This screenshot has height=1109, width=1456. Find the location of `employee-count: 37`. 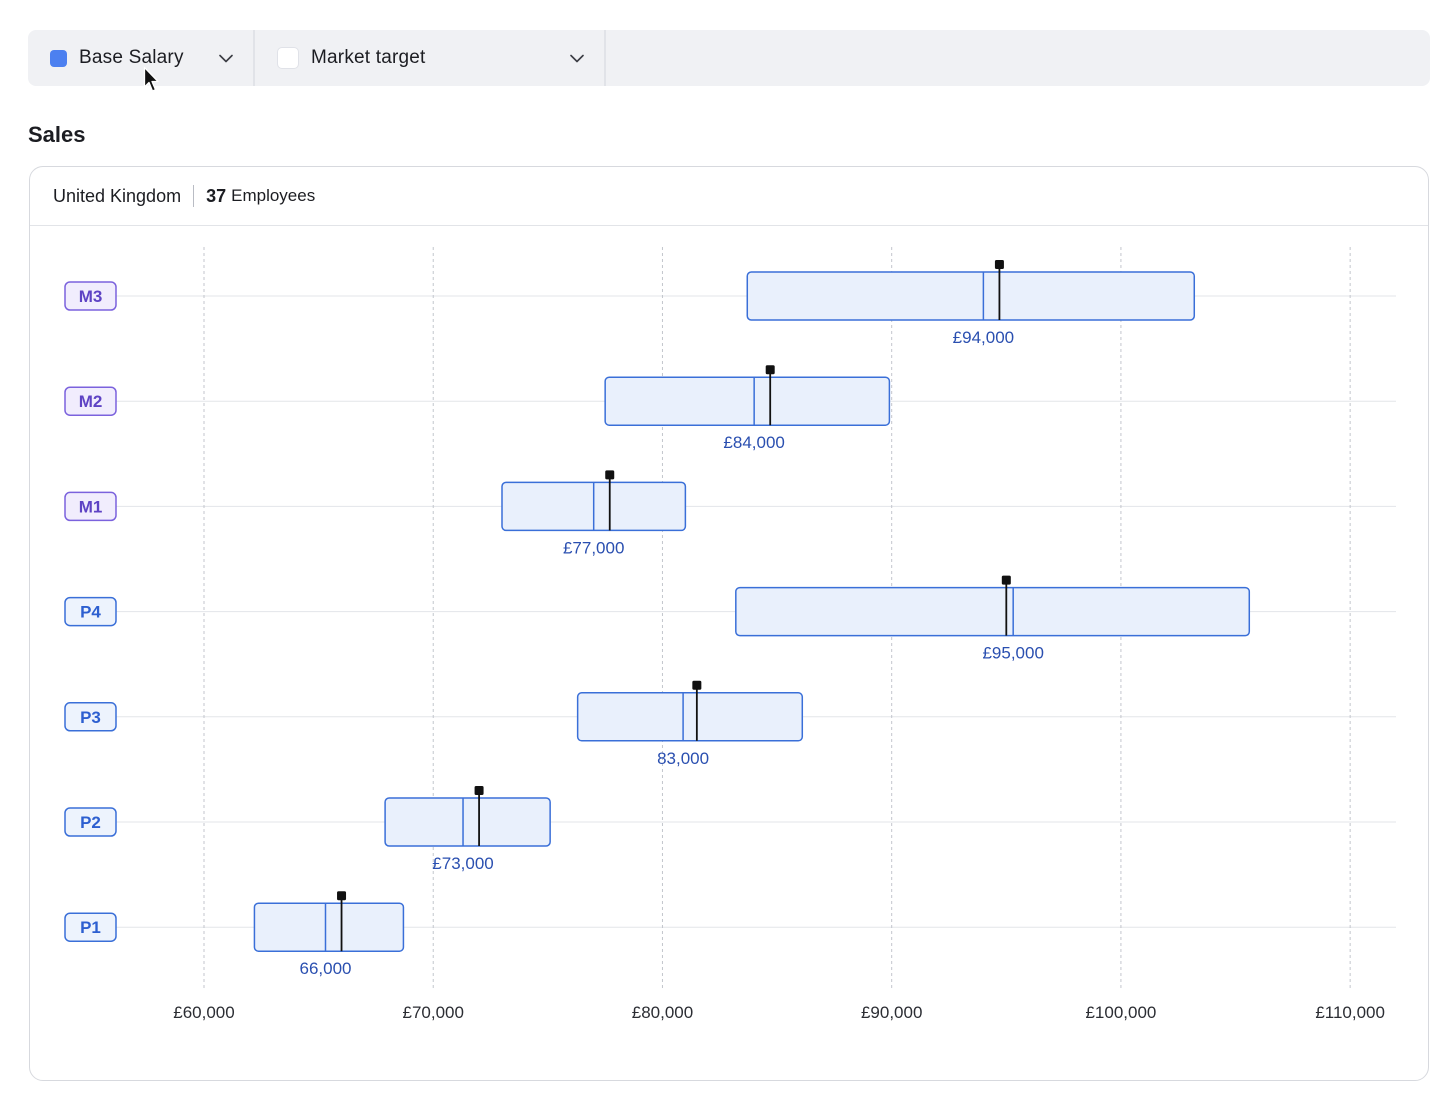

employee-count: 37 is located at coordinates (216, 195).